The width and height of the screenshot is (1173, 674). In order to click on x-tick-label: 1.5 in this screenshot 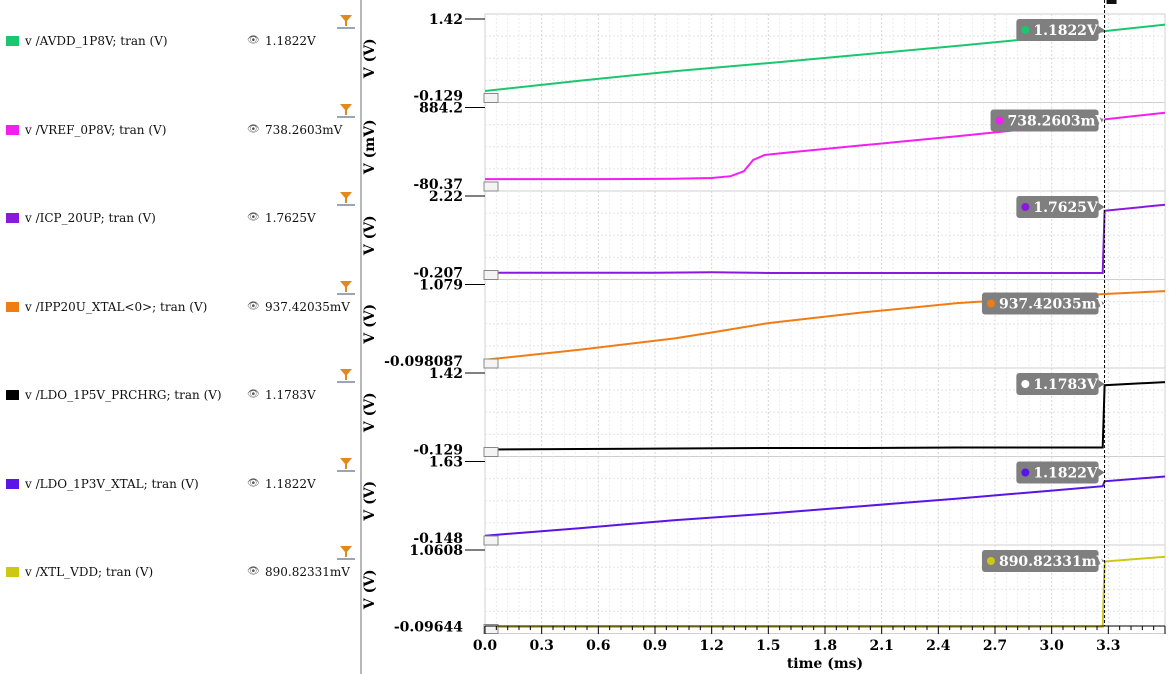, I will do `click(768, 646)`.